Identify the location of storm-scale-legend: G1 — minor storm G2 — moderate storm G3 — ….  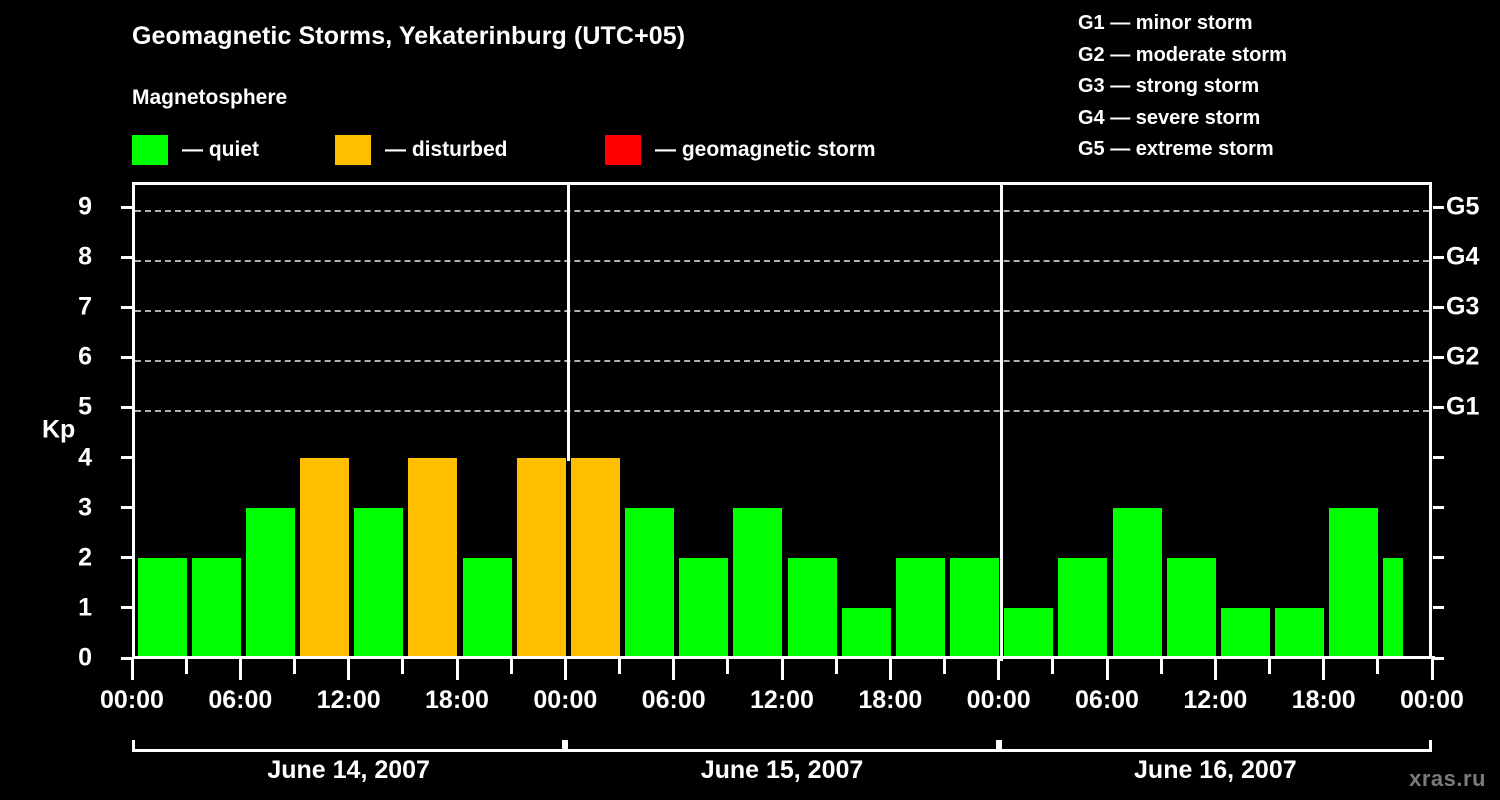
(1182, 87).